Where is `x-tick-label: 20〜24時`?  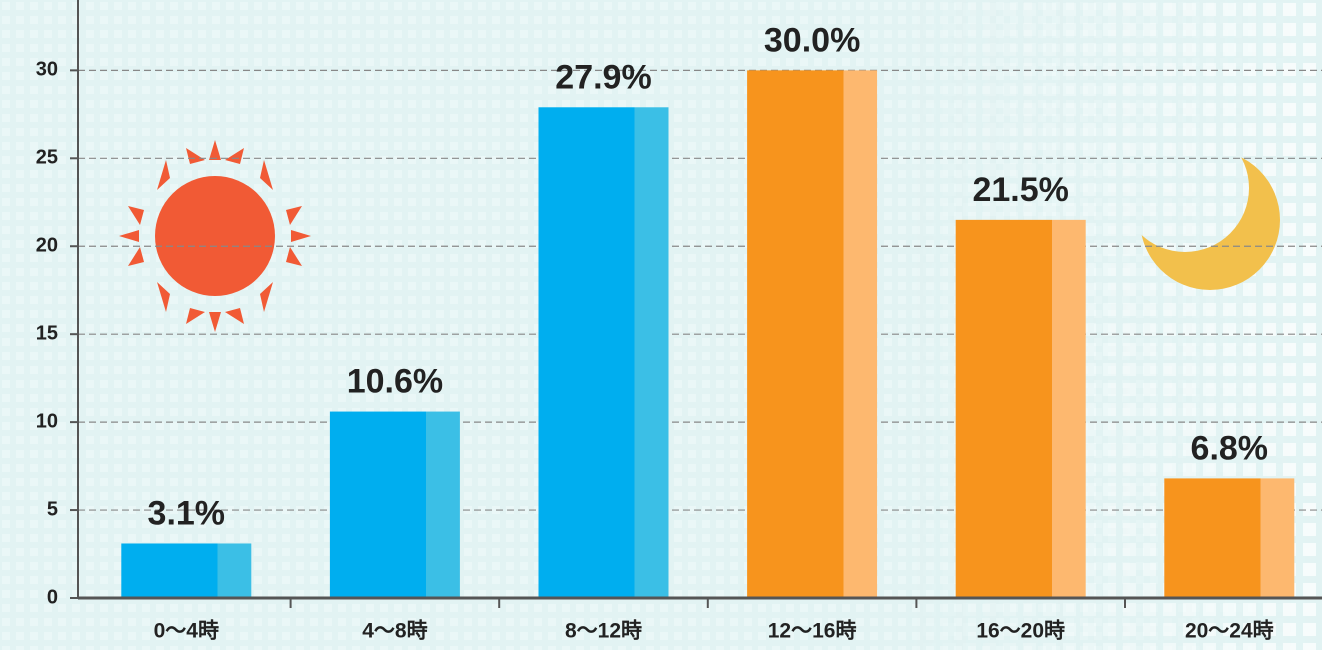 x-tick-label: 20〜24時 is located at coordinates (1229, 631).